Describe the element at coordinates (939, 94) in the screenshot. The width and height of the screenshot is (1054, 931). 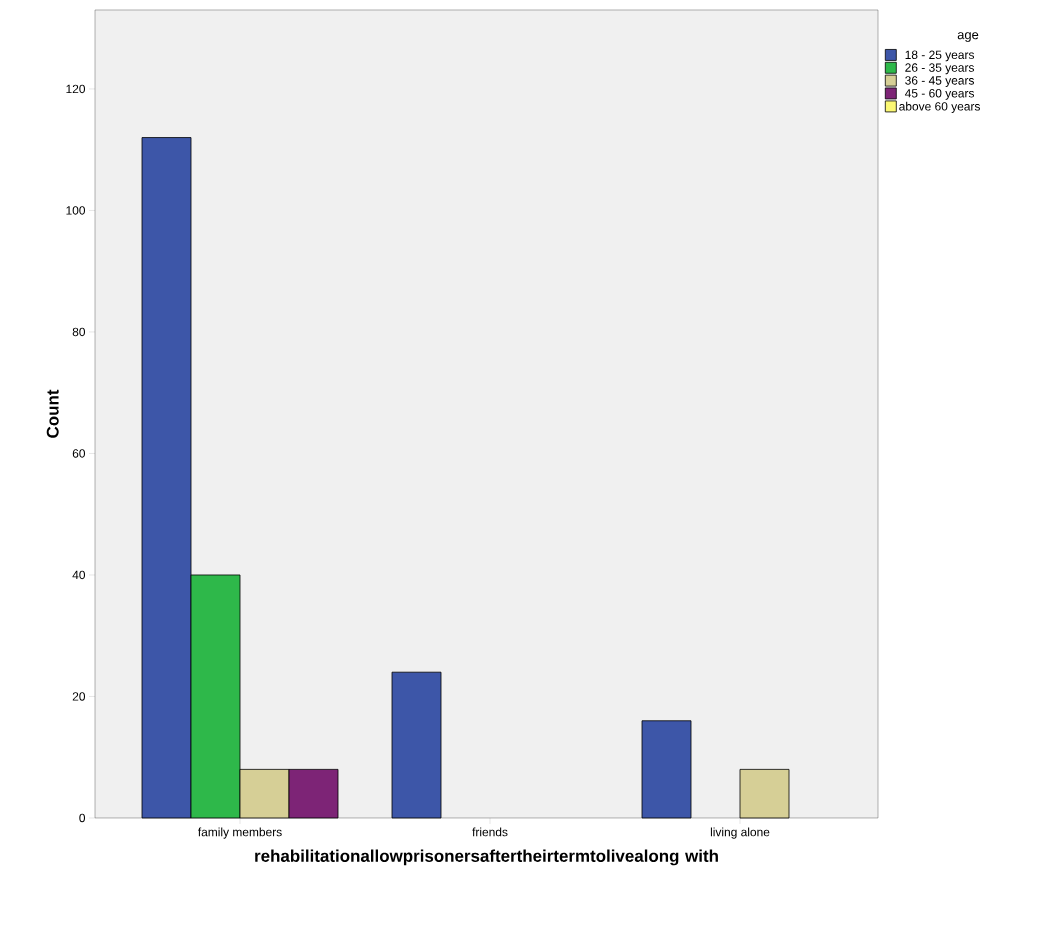
I see `legend-label: 45 - 60 years` at that location.